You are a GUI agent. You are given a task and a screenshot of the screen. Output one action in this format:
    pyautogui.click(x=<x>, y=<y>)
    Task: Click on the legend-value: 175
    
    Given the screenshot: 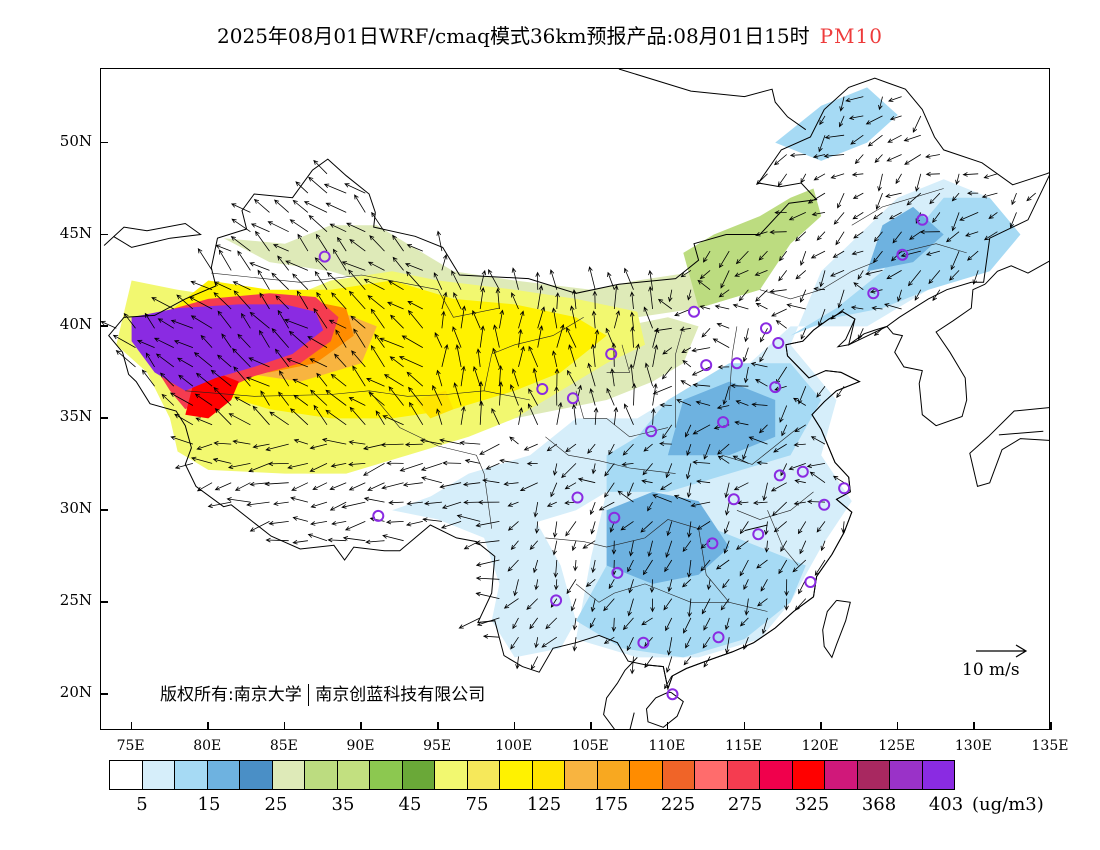 What is the action you would take?
    pyautogui.click(x=611, y=804)
    